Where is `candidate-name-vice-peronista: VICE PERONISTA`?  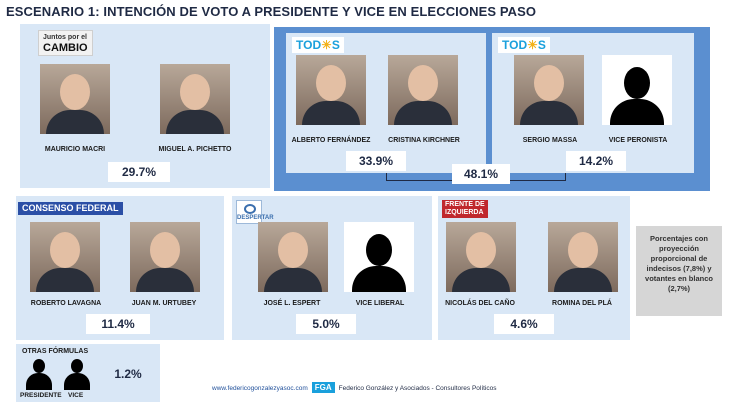 candidate-name-vice-peronista: VICE PERONISTA is located at coordinates (638, 140).